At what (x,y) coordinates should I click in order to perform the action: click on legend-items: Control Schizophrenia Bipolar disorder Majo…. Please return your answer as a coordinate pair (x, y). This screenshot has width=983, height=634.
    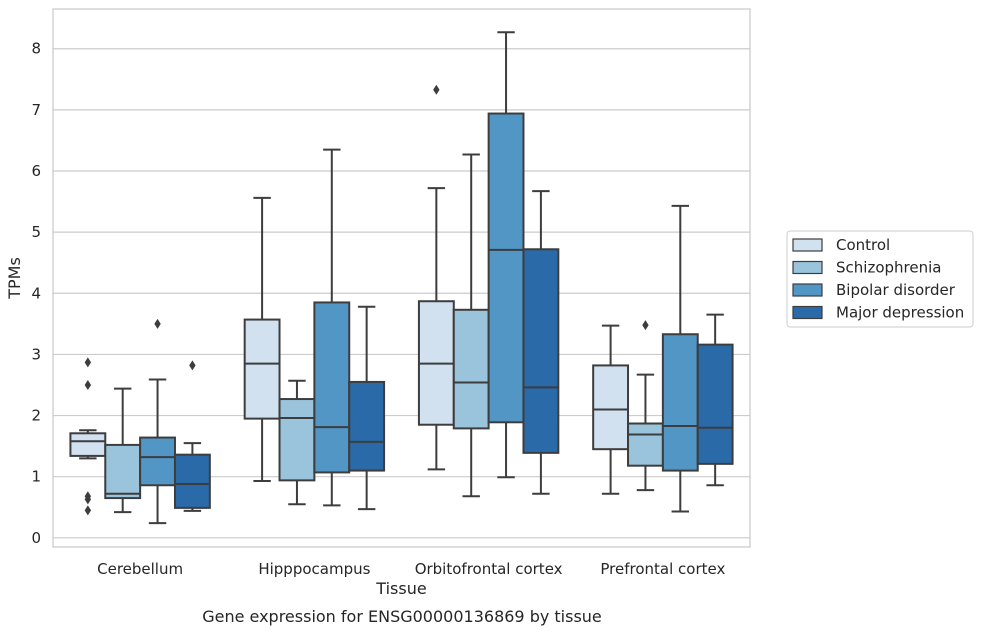
    Looking at the image, I should click on (878, 279).